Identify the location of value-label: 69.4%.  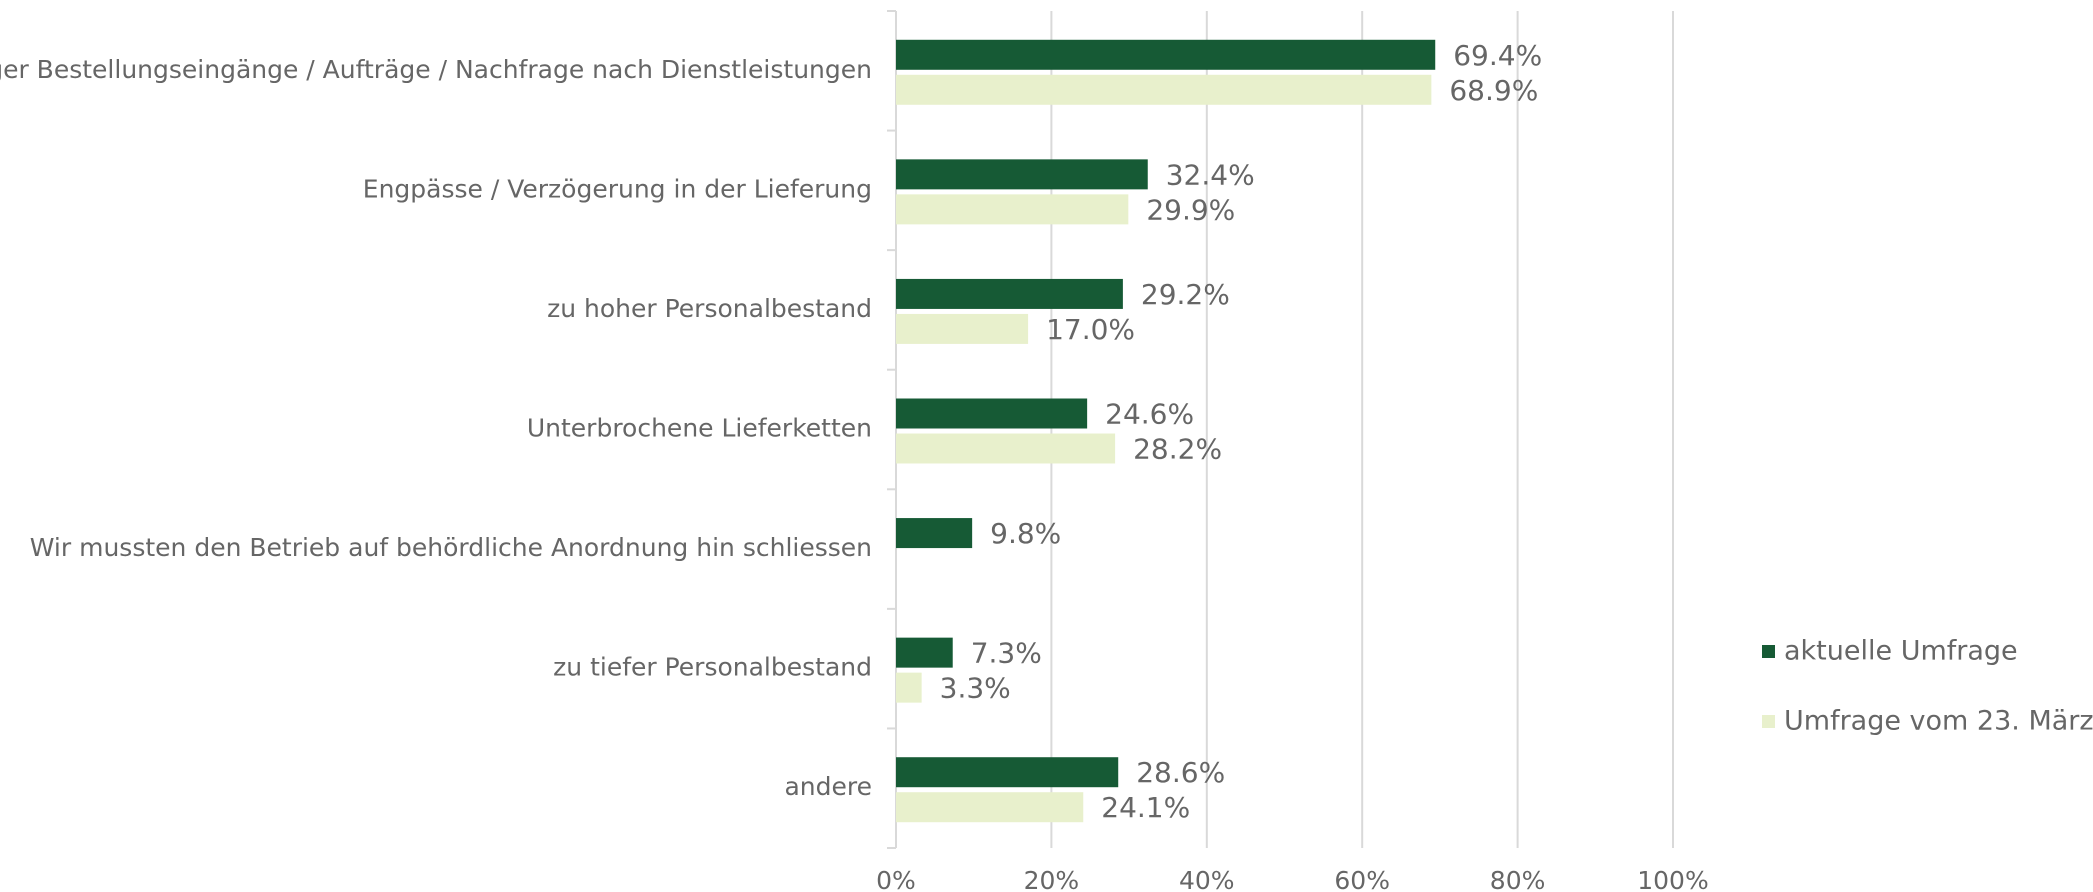
(1497, 55).